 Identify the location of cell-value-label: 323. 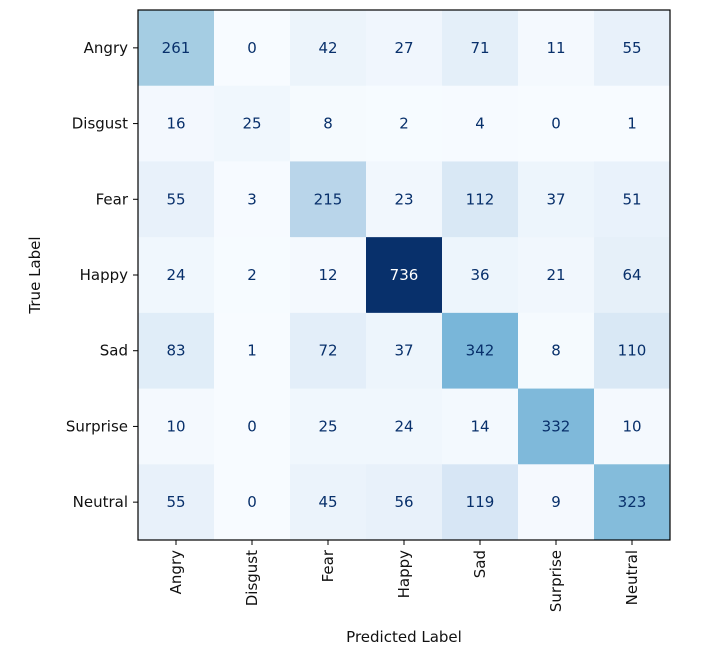
(632, 502).